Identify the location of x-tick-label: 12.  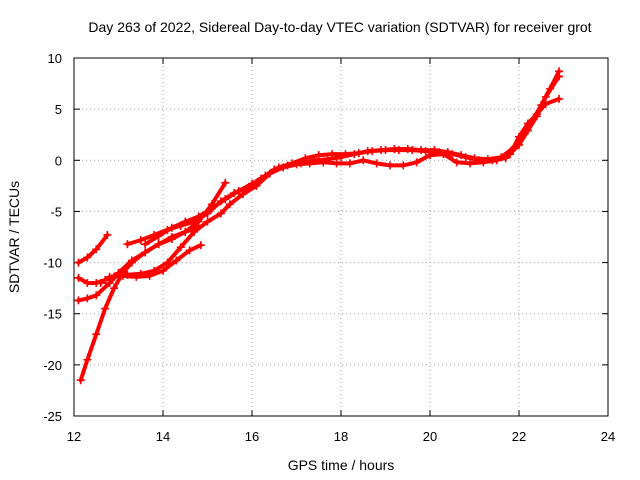
(74, 436).